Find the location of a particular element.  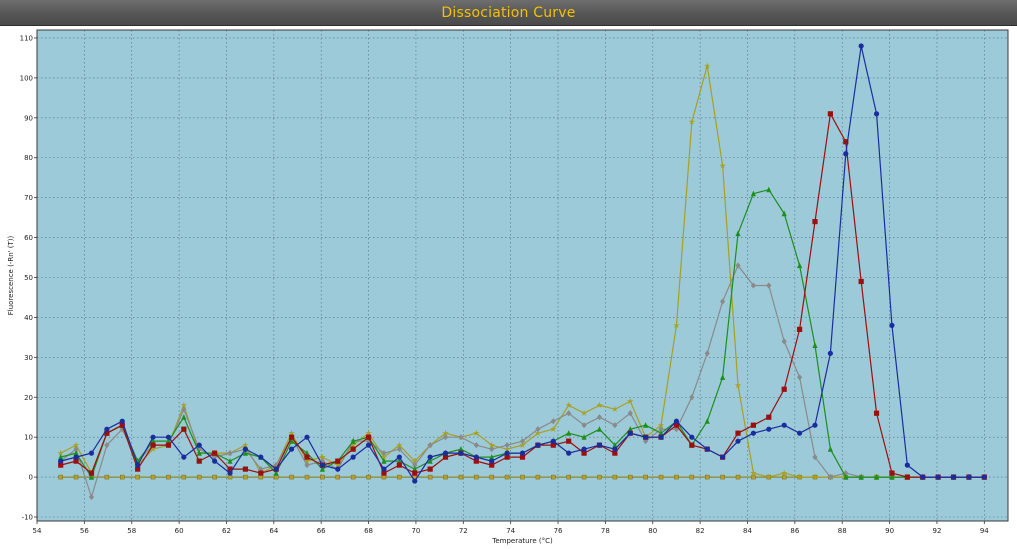

x-tick-label: 76 is located at coordinates (558, 531).